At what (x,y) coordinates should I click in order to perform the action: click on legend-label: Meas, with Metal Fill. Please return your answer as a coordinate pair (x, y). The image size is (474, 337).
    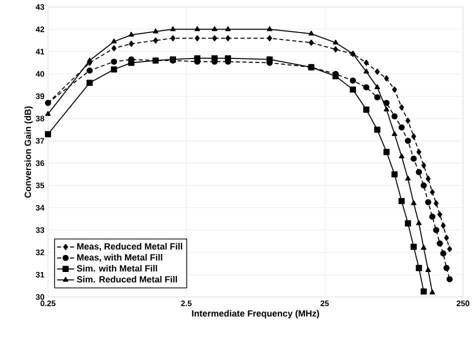
    Looking at the image, I should click on (119, 258).